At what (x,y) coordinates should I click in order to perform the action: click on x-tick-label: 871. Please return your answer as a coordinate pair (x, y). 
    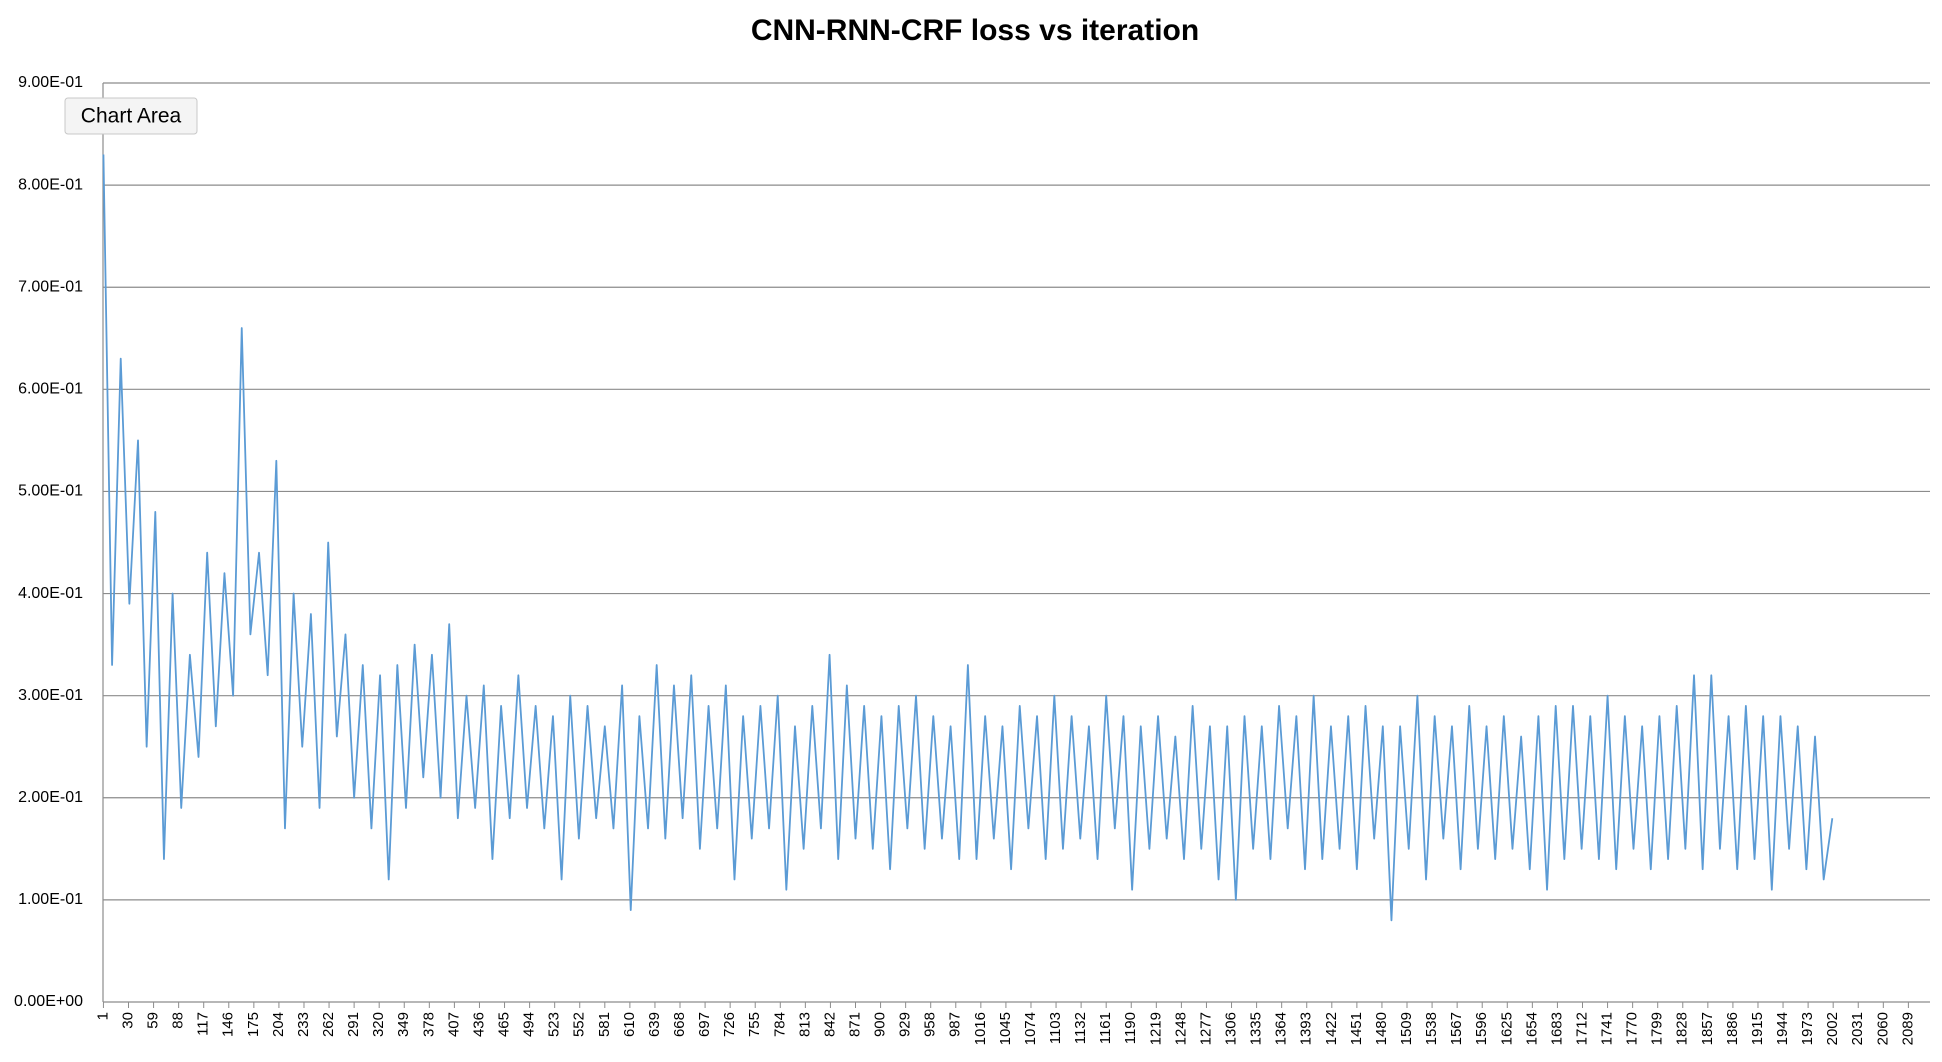
    Looking at the image, I should click on (854, 1024).